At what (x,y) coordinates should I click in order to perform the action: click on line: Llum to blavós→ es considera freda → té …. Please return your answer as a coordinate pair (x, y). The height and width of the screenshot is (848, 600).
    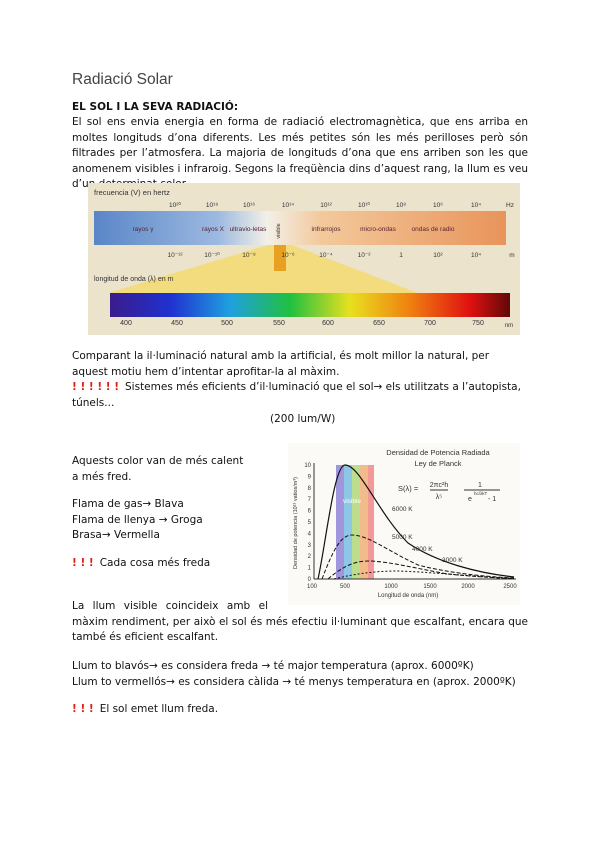
    Looking at the image, I should click on (273, 666).